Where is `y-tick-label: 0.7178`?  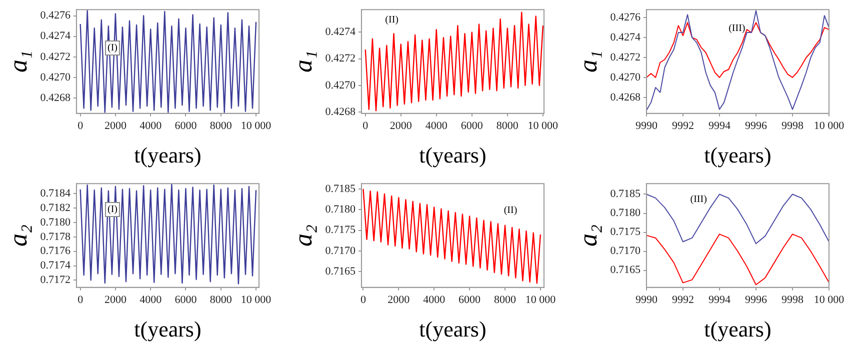
y-tick-label: 0.7178 is located at coordinates (55, 236).